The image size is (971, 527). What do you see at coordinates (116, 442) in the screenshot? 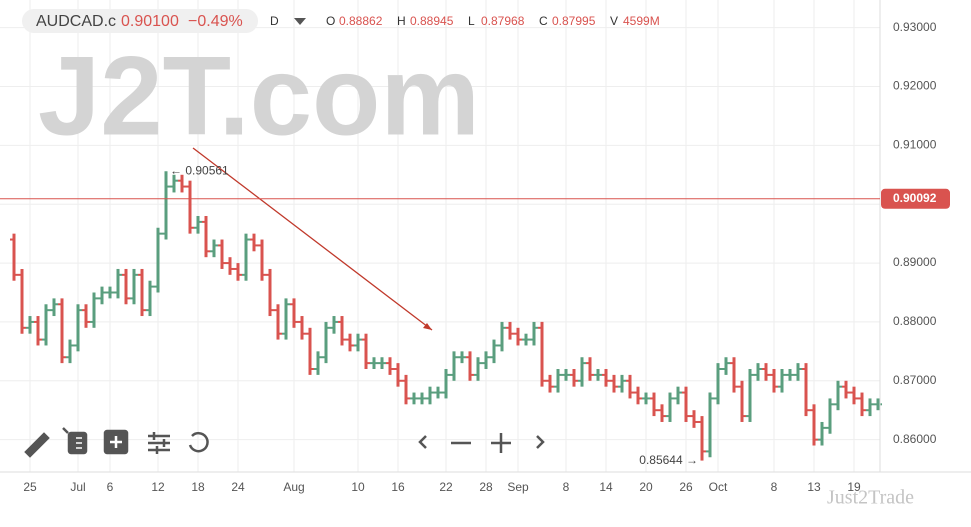
I see `add-plus` at bounding box center [116, 442].